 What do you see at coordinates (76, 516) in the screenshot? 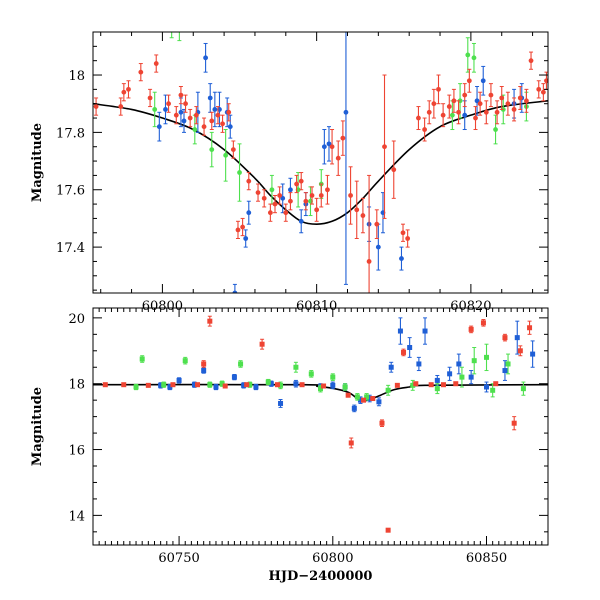
I see `y-tick-label: 14` at bounding box center [76, 516].